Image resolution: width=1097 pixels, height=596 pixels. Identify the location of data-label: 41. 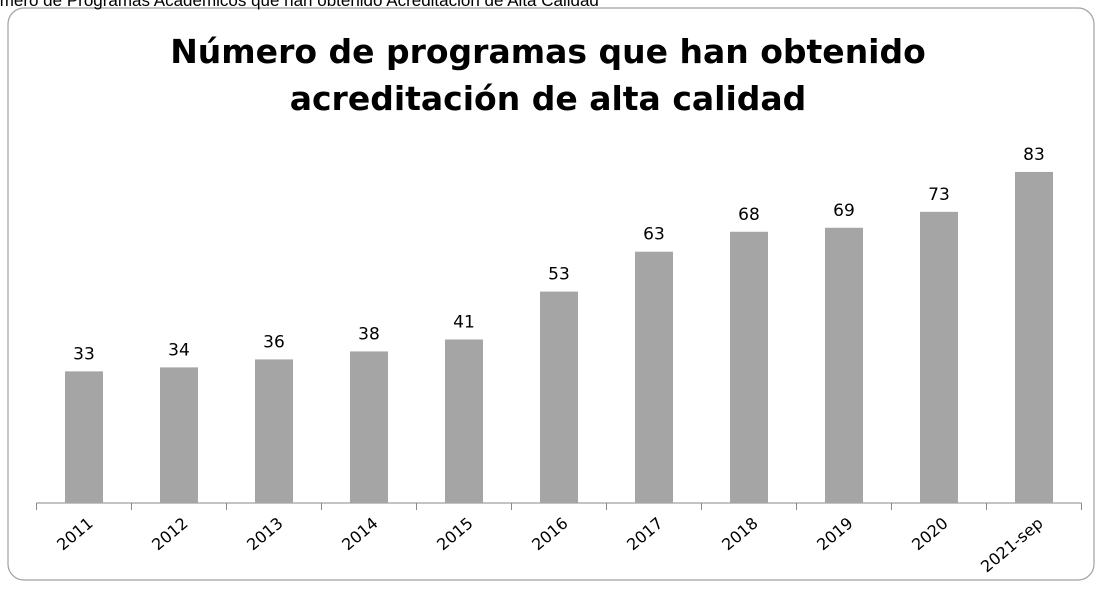
(464, 322).